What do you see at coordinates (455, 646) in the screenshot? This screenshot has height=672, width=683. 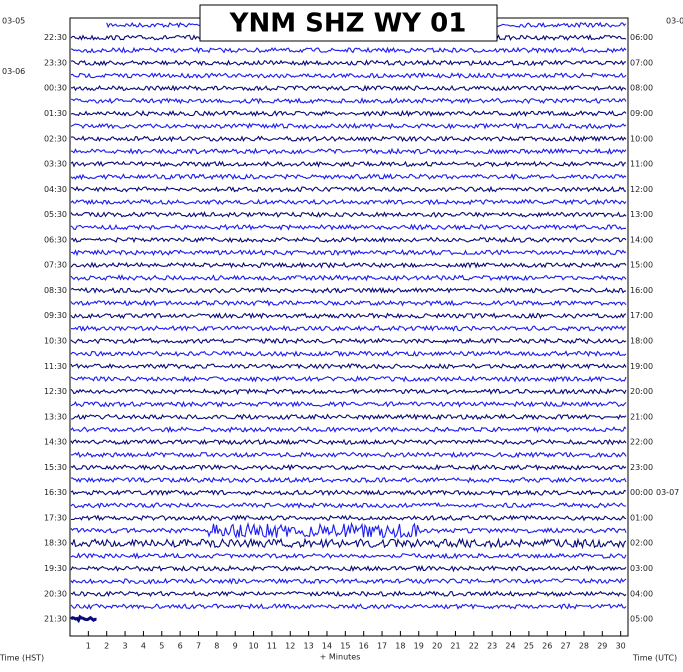 I see `x-tick-label: 21` at bounding box center [455, 646].